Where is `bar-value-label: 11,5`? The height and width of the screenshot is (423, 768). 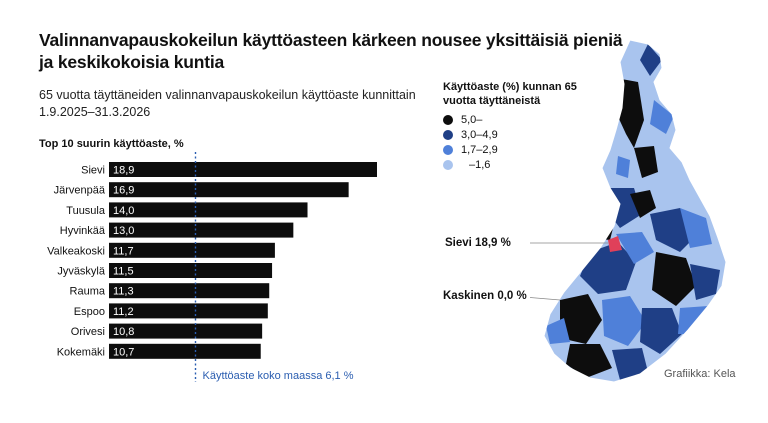 bar-value-label: 11,5 is located at coordinates (123, 272).